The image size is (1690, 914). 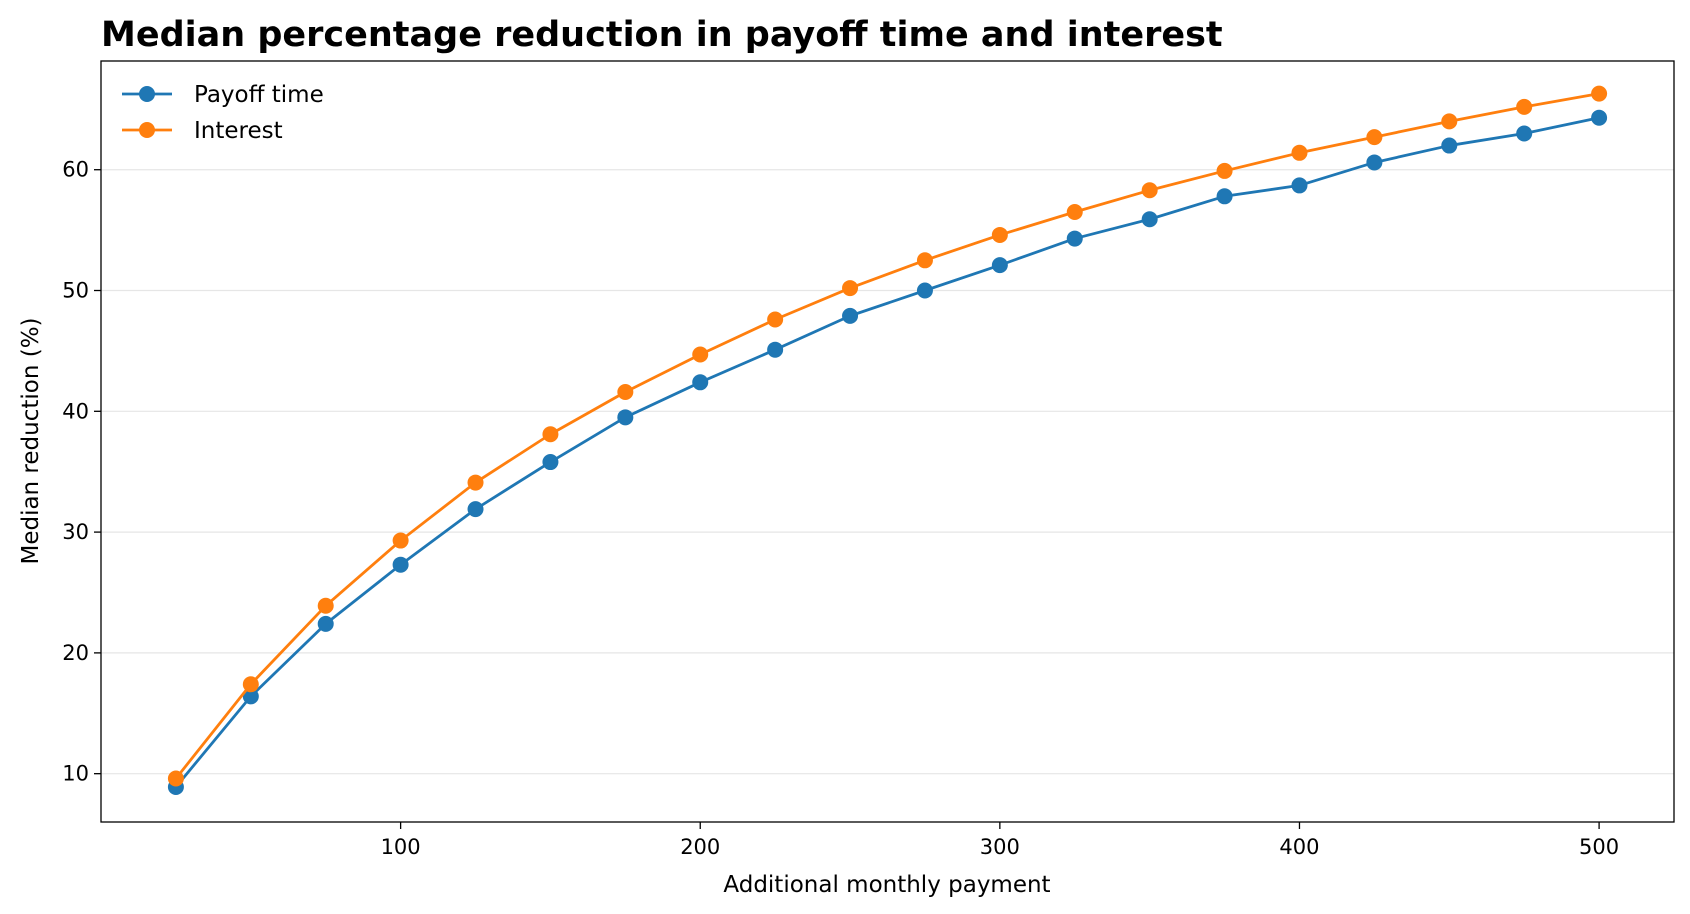 I want to click on y-tick-label-4: 50, so click(x=75, y=291).